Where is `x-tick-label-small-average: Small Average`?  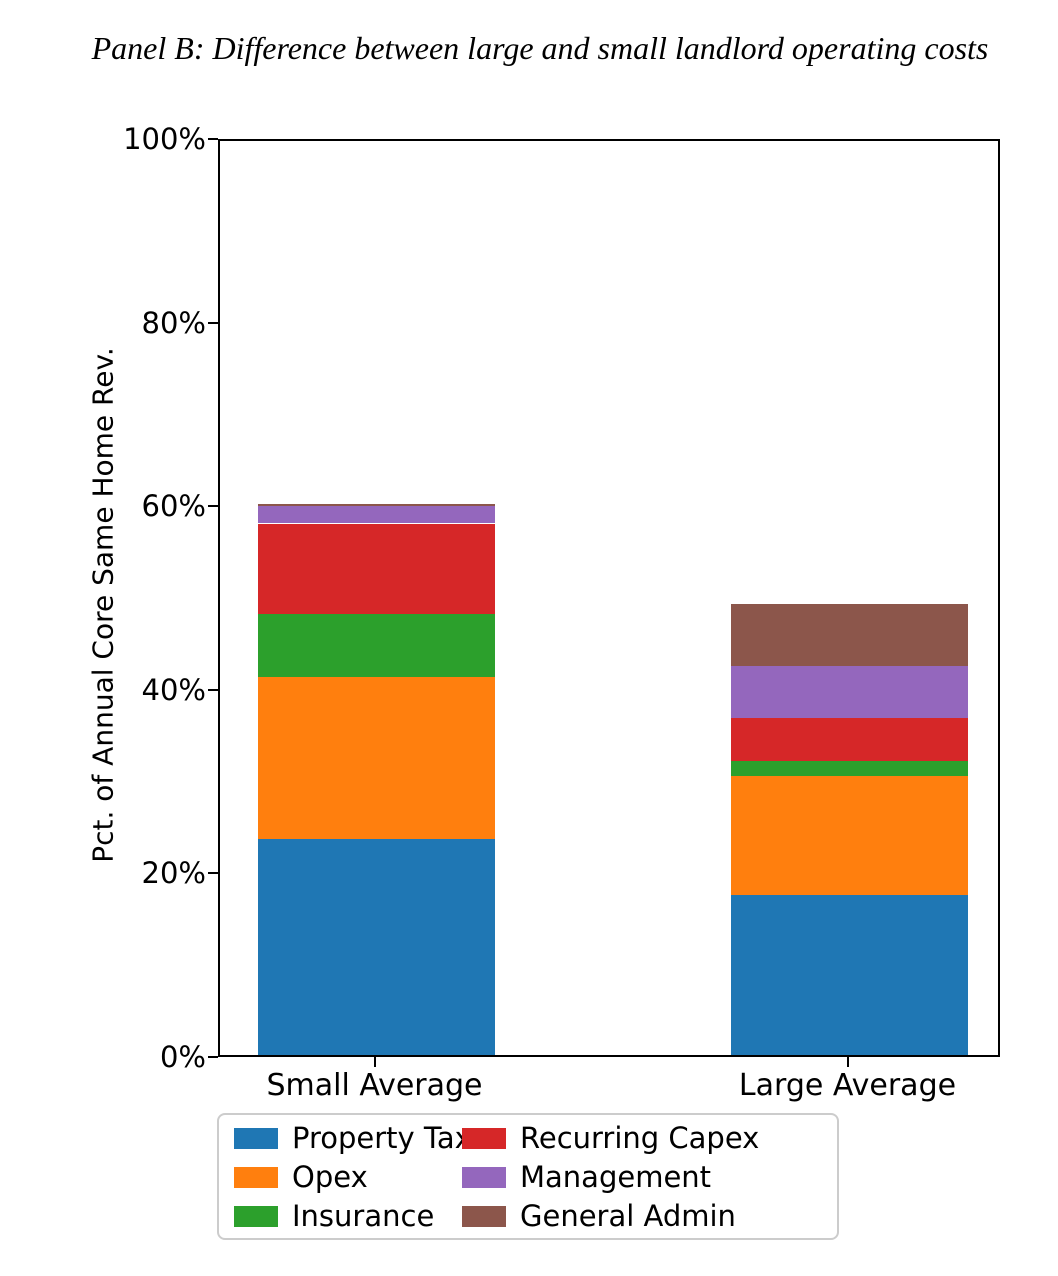
x-tick-label-small-average: Small Average is located at coordinates (374, 1085).